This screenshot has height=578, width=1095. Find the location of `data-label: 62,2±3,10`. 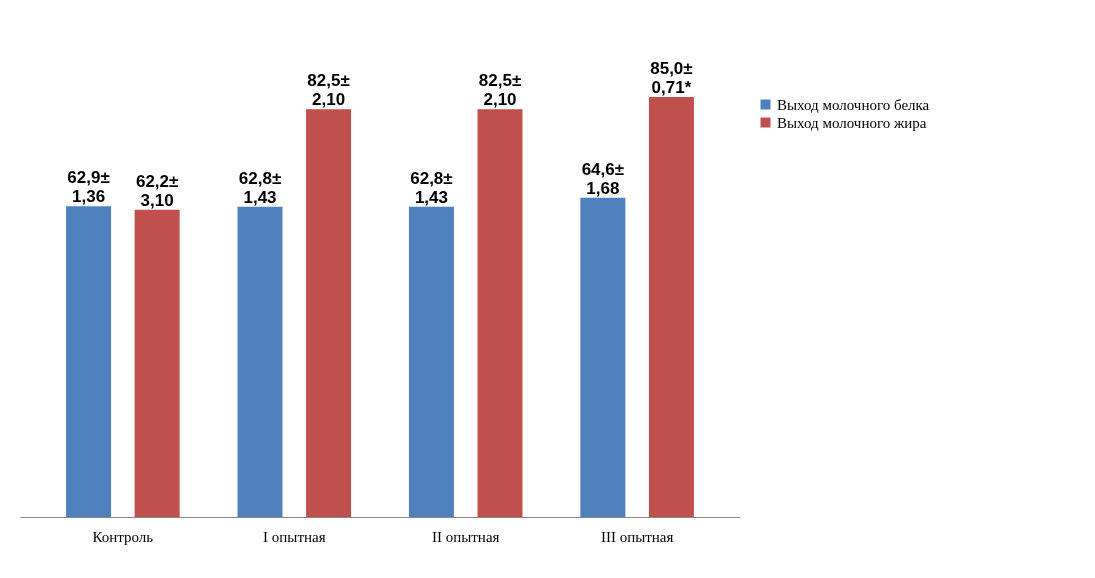

data-label: 62,2±3,10 is located at coordinates (157, 190).